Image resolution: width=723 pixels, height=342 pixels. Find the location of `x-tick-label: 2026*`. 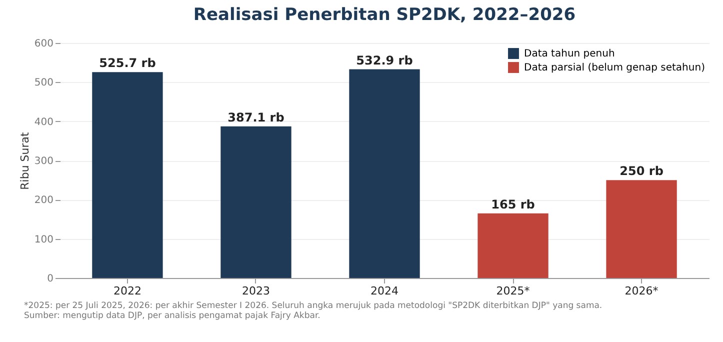

x-tick-label: 2026* is located at coordinates (641, 291).